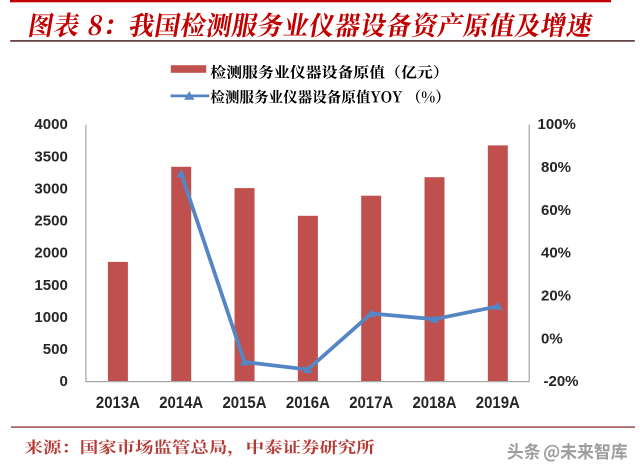 The height and width of the screenshot is (474, 640). Describe the element at coordinates (435, 403) in the screenshot. I see `svg-text: 2018A` at that location.